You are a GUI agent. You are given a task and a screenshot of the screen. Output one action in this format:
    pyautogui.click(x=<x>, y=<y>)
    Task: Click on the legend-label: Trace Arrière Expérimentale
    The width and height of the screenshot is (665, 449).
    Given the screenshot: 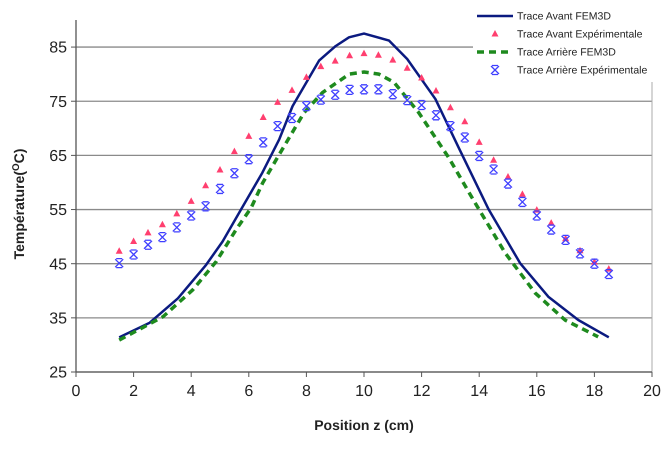 What is the action you would take?
    pyautogui.click(x=582, y=70)
    